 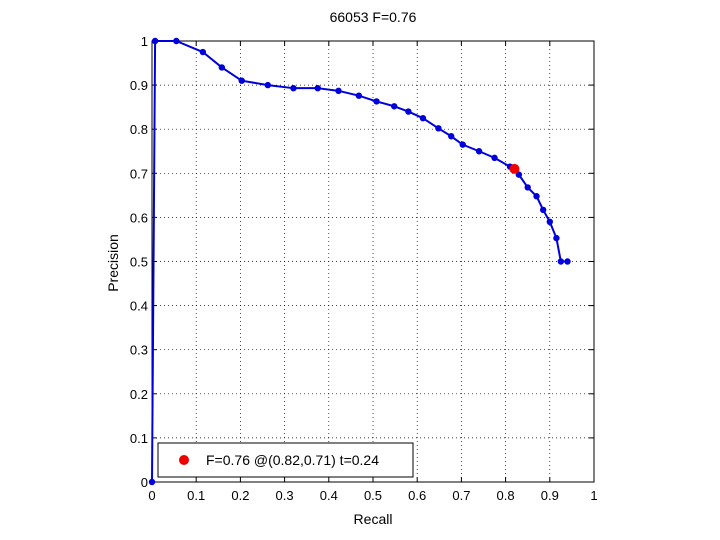 I want to click on x-tick-label: 0.5, so click(x=373, y=495).